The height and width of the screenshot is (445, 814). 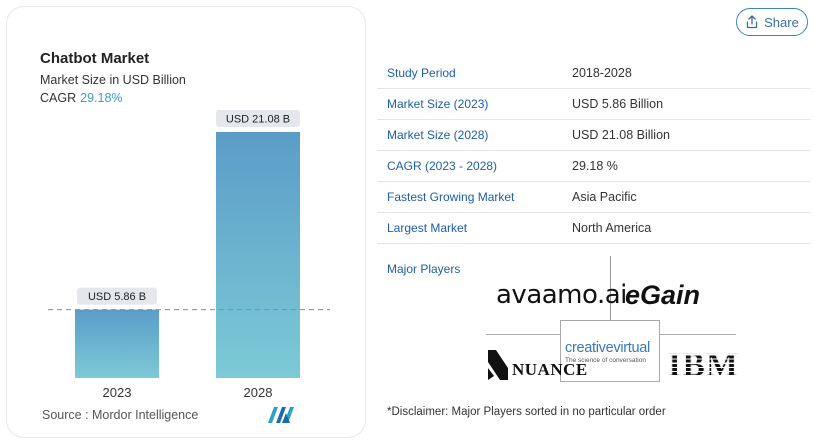 What do you see at coordinates (424, 269) in the screenshot?
I see `major-players-label: Major Players` at bounding box center [424, 269].